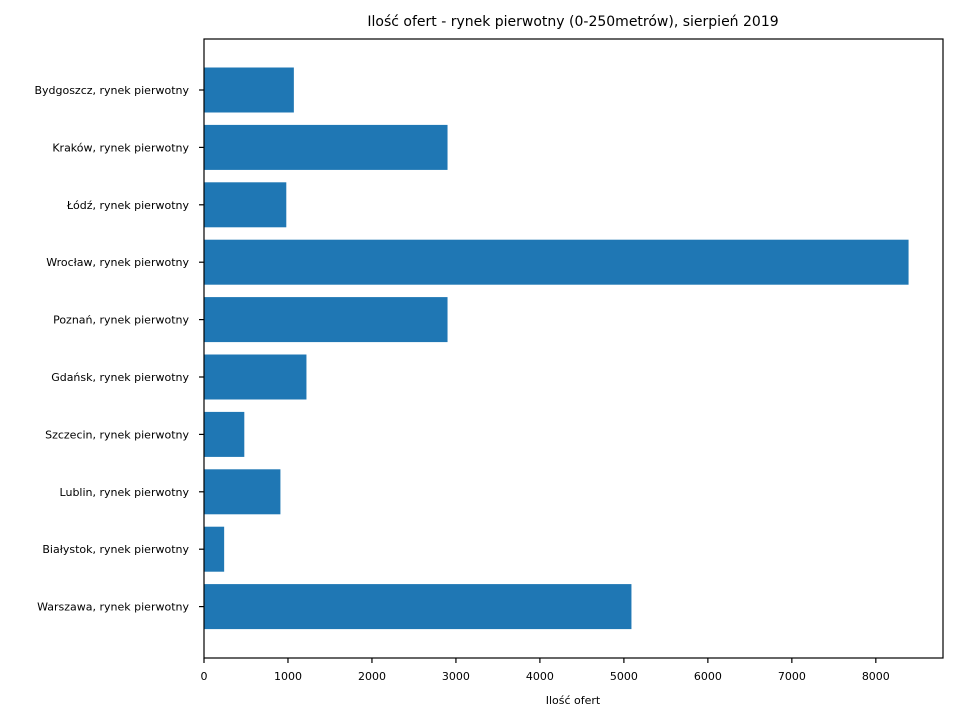 The height and width of the screenshot is (720, 960). I want to click on x-tick-label: 0, so click(204, 676).